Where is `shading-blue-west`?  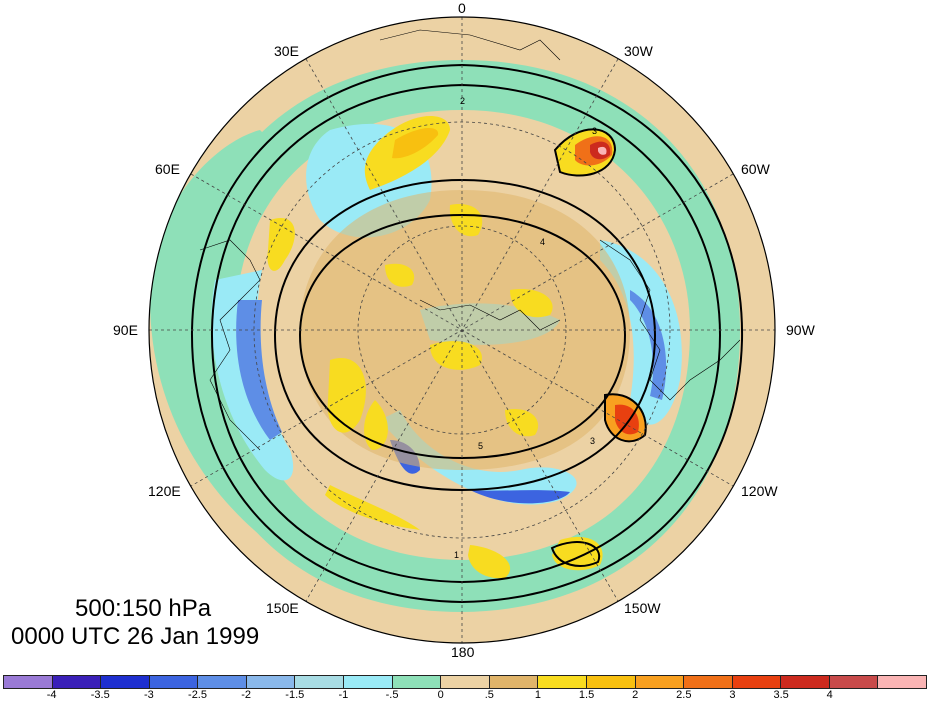 shading-blue-west is located at coordinates (259, 370).